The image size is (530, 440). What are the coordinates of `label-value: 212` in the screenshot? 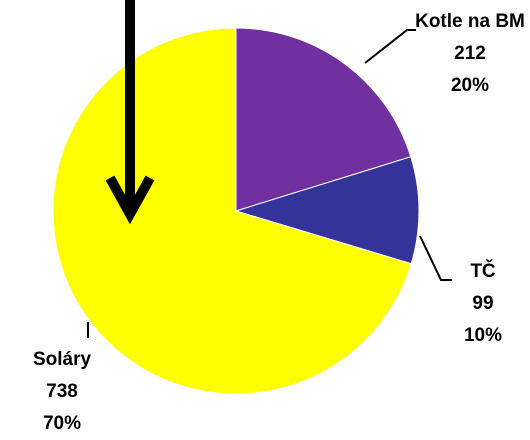 It's located at (470, 53).